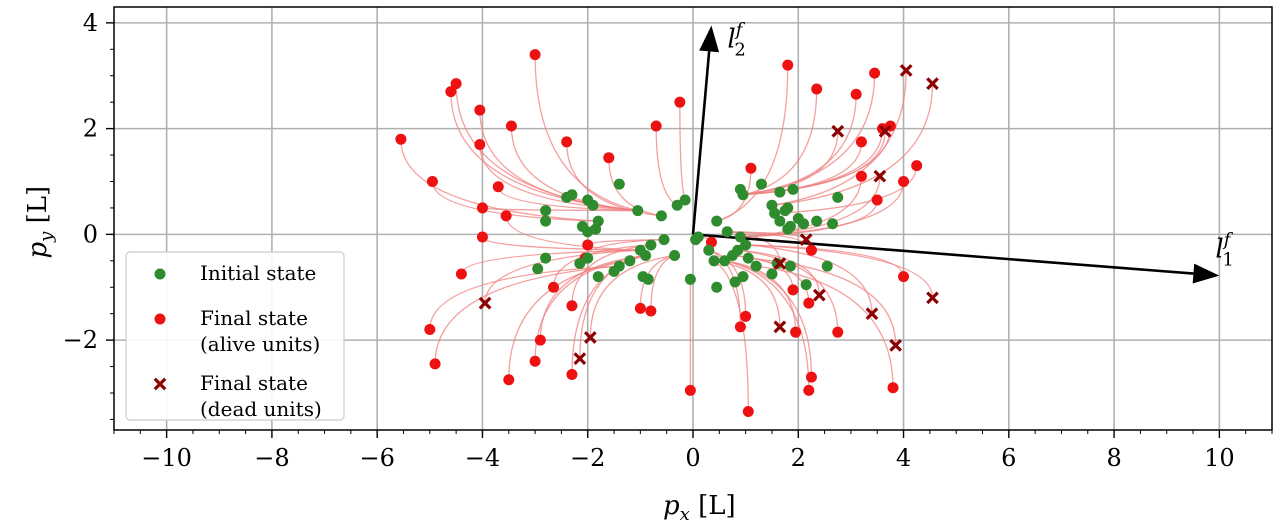  Describe the element at coordinates (1224, 250) in the screenshot. I see `vector-label-1: lf 1` at that location.